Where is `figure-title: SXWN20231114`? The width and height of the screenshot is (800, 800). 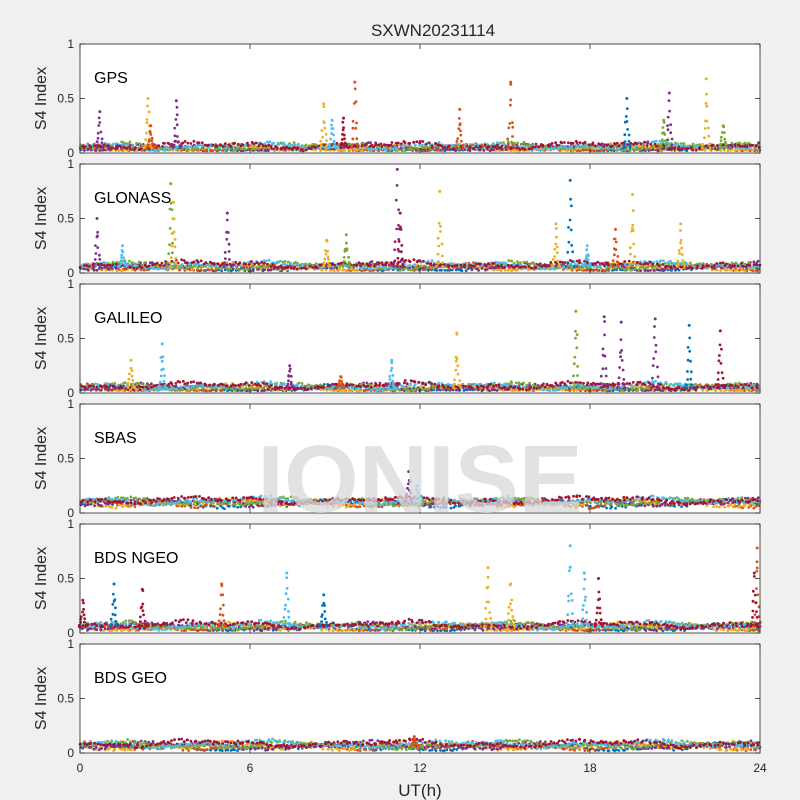
figure-title: SXWN20231114 is located at coordinates (433, 30).